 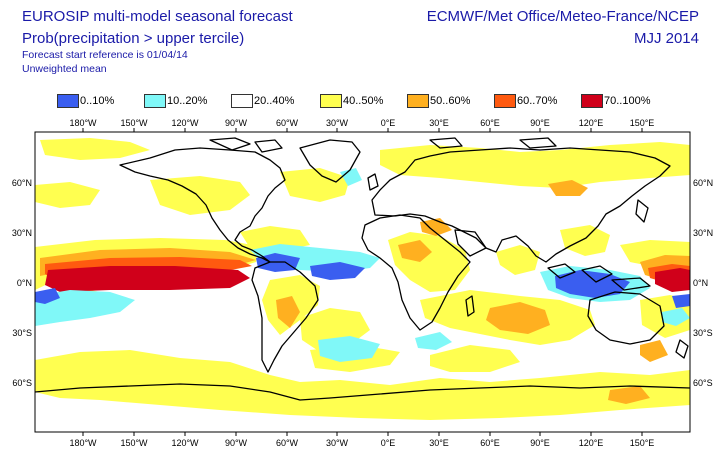 What do you see at coordinates (105, 55) in the screenshot?
I see `forecast-start: Forecast start reference is 01/04/14` at bounding box center [105, 55].